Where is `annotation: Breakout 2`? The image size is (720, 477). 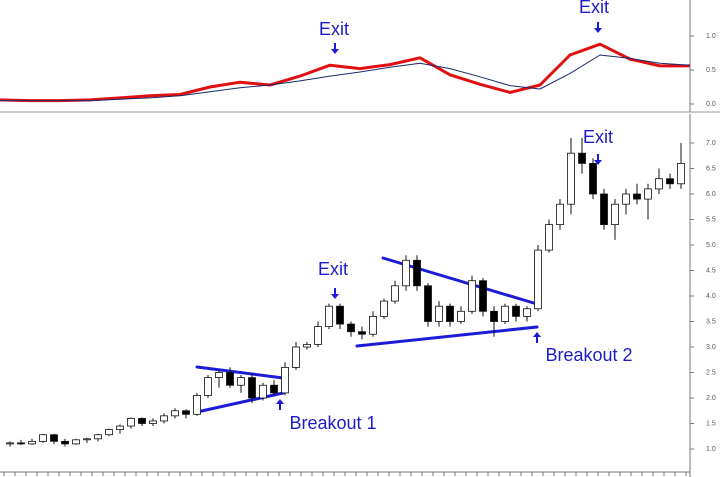 annotation: Breakout 2 is located at coordinates (588, 355).